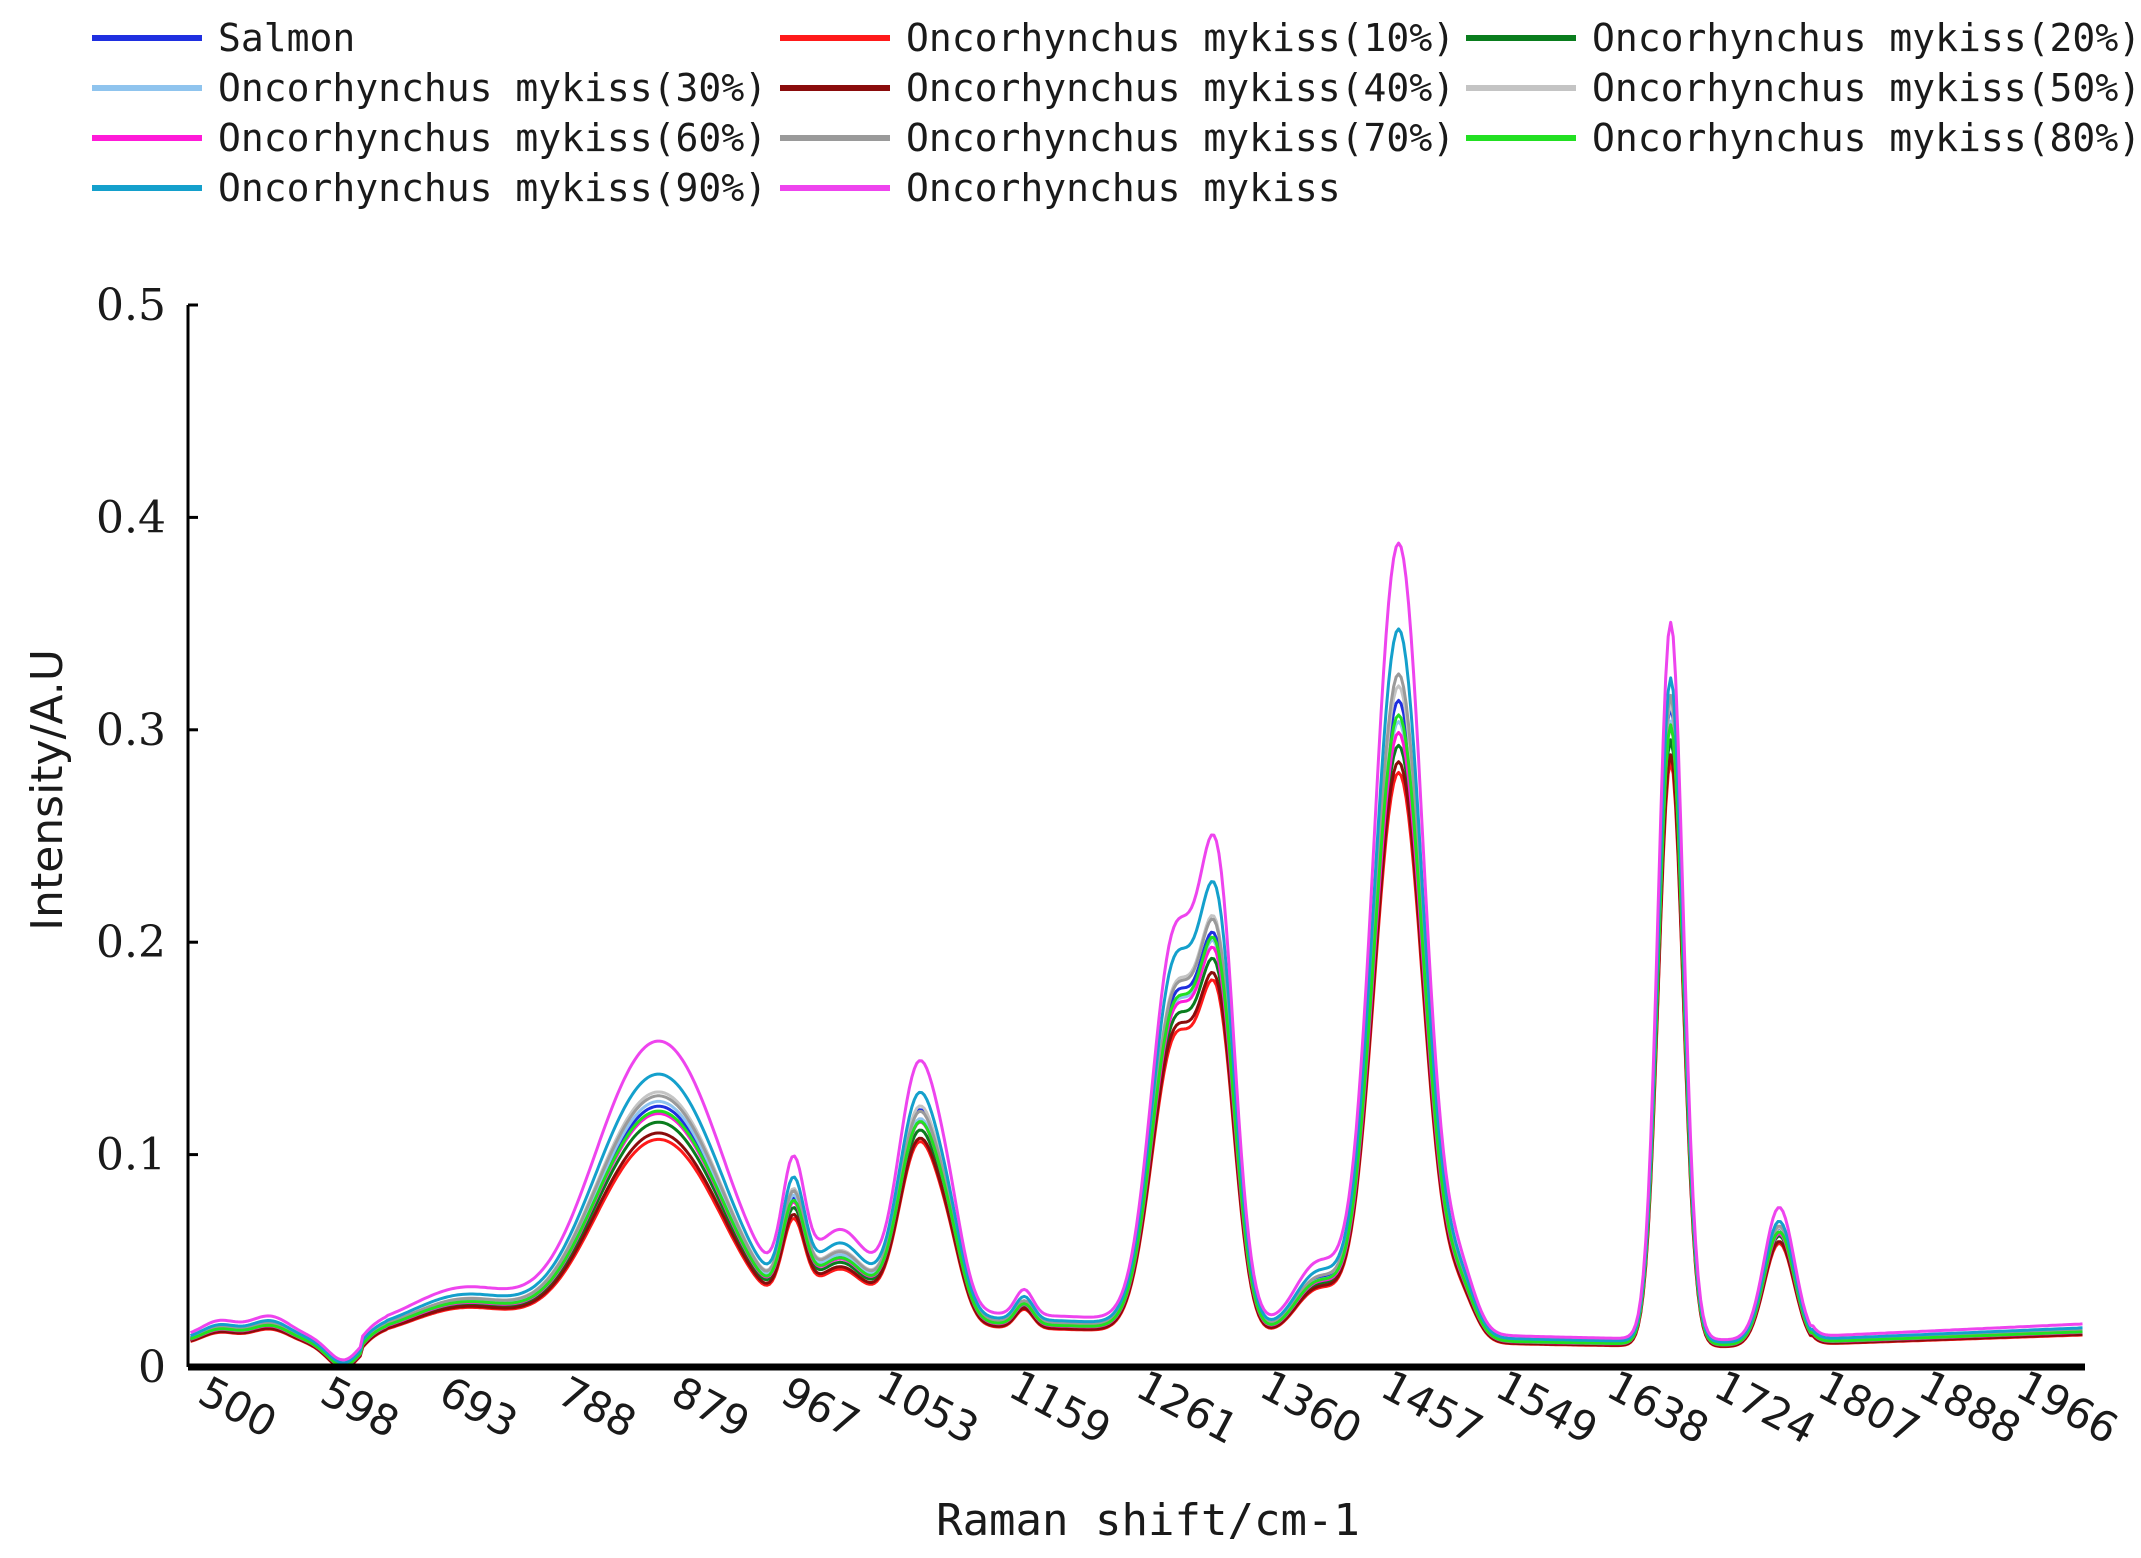 Image resolution: width=2141 pixels, height=1558 pixels. What do you see at coordinates (479, 1407) in the screenshot?
I see `x-tick-label: 693` at bounding box center [479, 1407].